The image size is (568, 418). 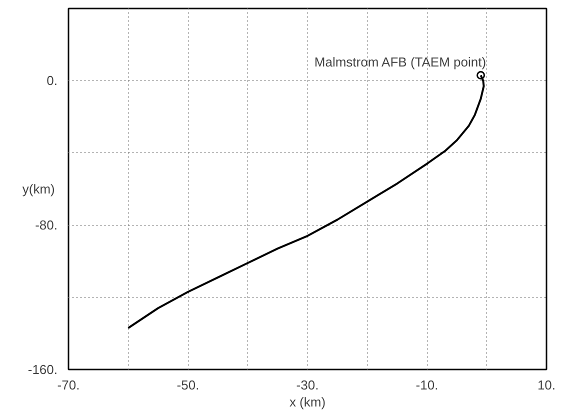 I want to click on y-tick-label: -80., so click(x=46, y=225).